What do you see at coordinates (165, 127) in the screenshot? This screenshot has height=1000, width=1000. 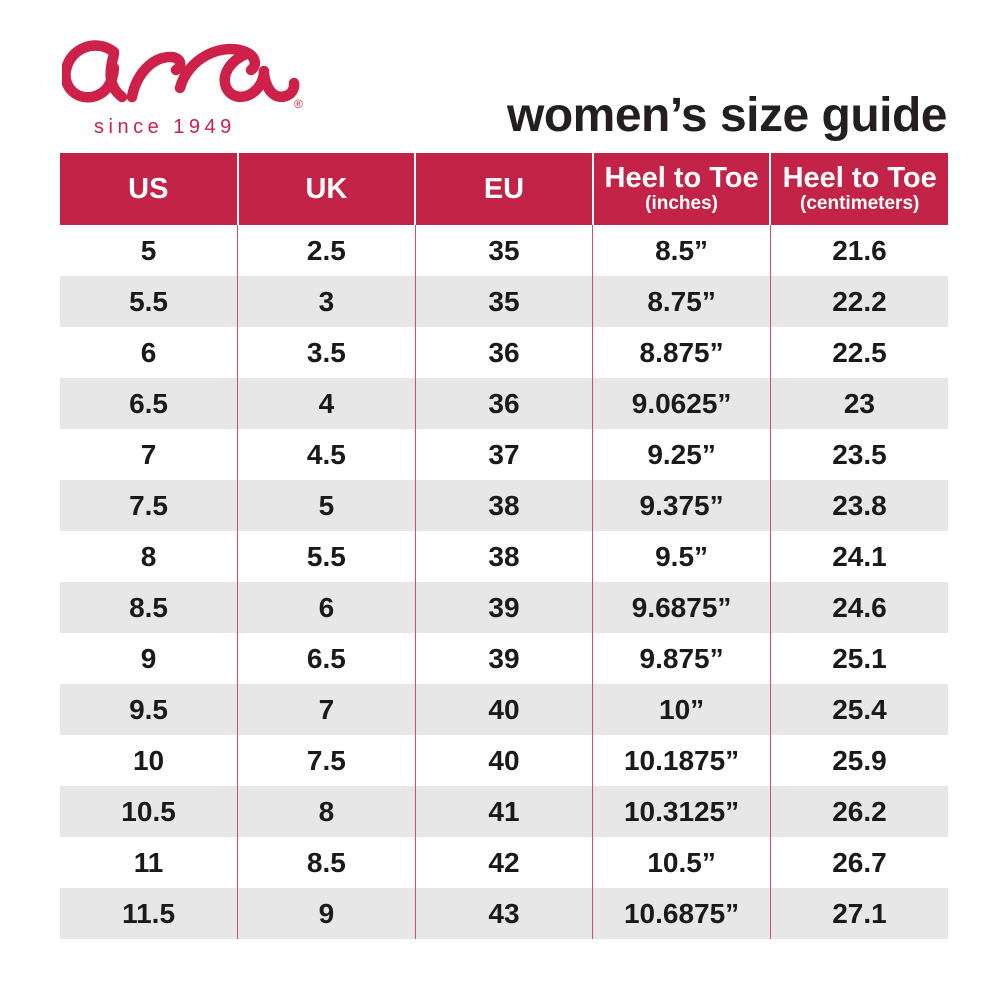 I see `brand-tagline: since 1949` at bounding box center [165, 127].